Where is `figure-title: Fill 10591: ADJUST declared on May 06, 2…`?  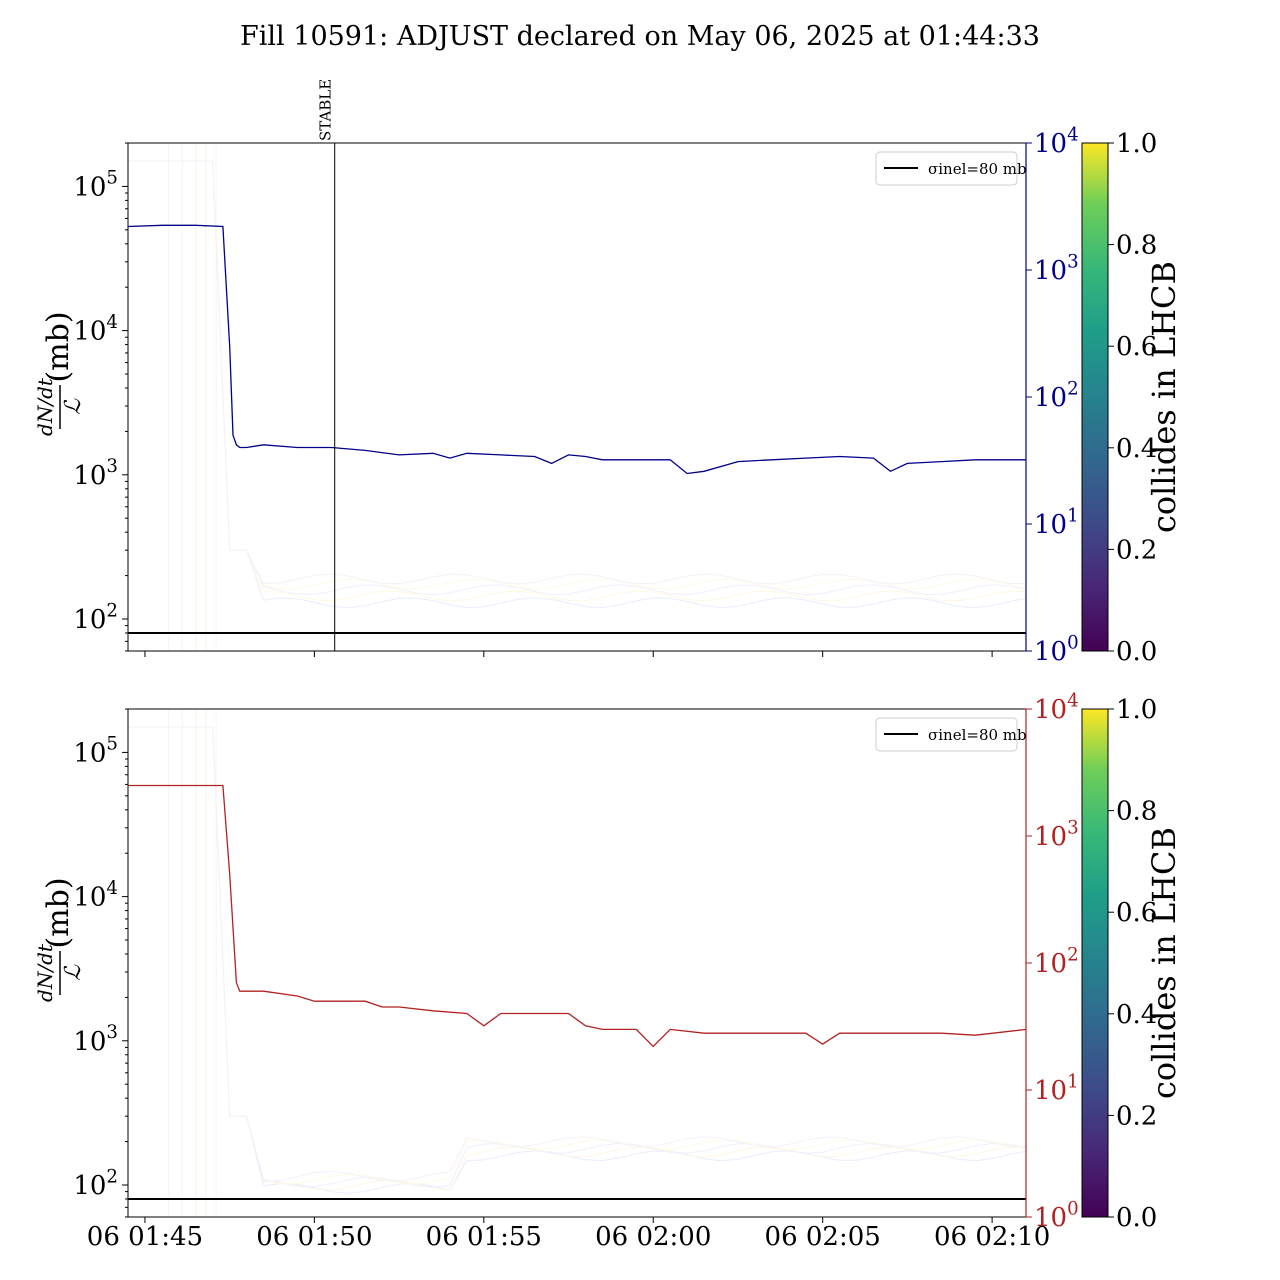 figure-title: Fill 10591: ADJUST declared on May 06, 2… is located at coordinates (640, 36).